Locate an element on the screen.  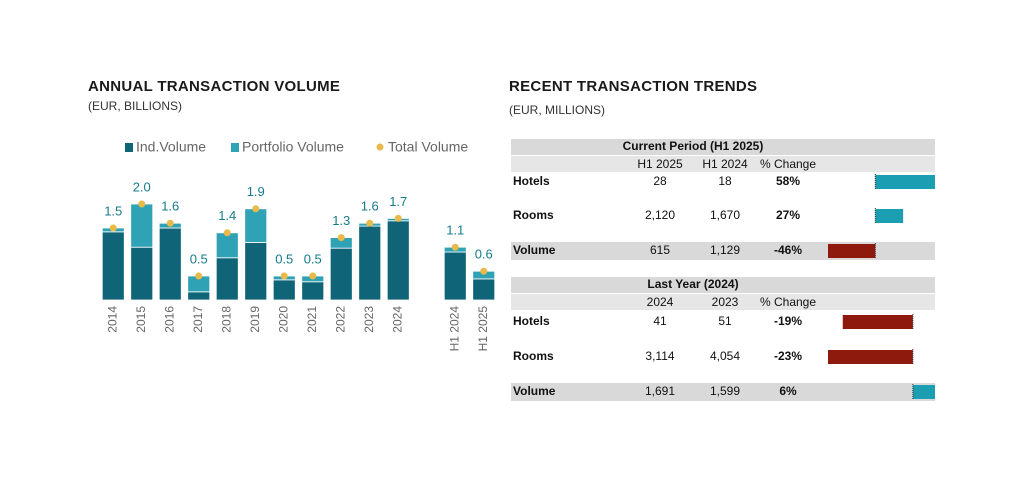
x-tick-label: 2014 is located at coordinates (112, 319).